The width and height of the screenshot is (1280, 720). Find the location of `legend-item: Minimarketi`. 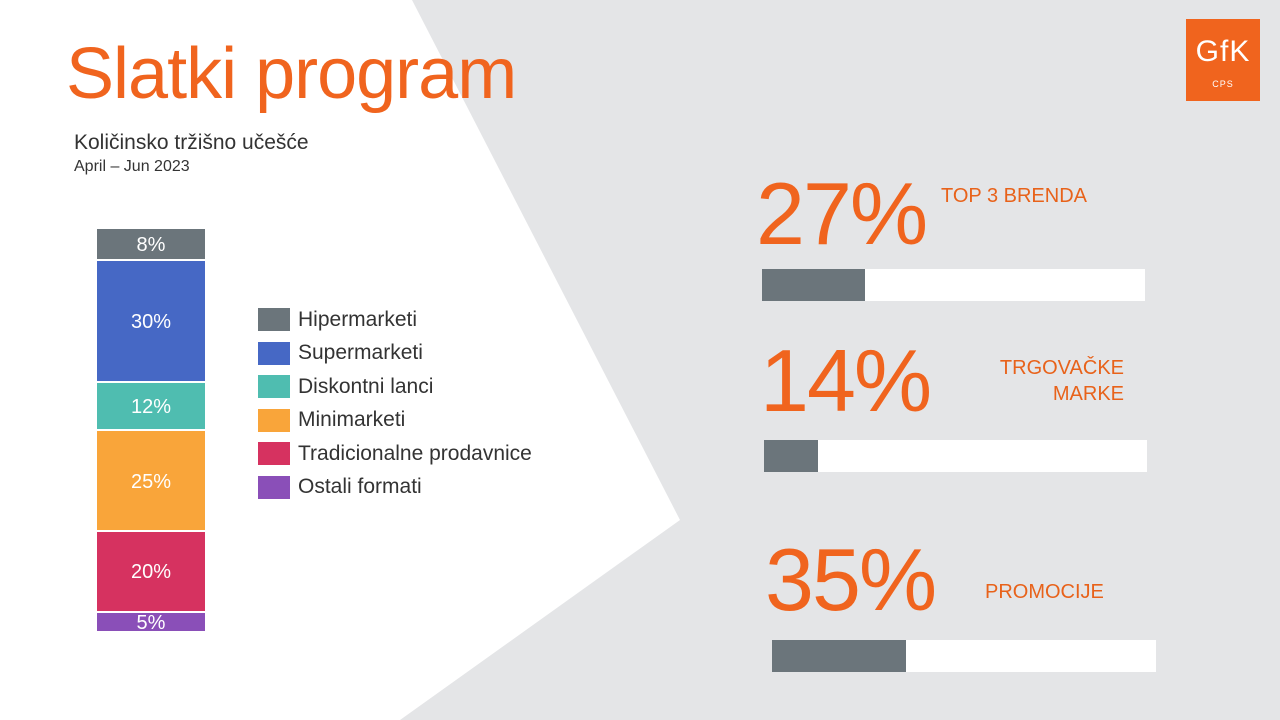

legend-item: Minimarketi is located at coordinates (395, 421).